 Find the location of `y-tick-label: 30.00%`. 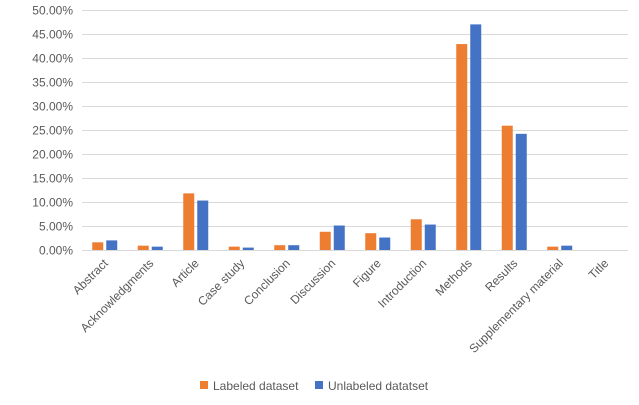

y-tick-label: 30.00% is located at coordinates (52, 107).